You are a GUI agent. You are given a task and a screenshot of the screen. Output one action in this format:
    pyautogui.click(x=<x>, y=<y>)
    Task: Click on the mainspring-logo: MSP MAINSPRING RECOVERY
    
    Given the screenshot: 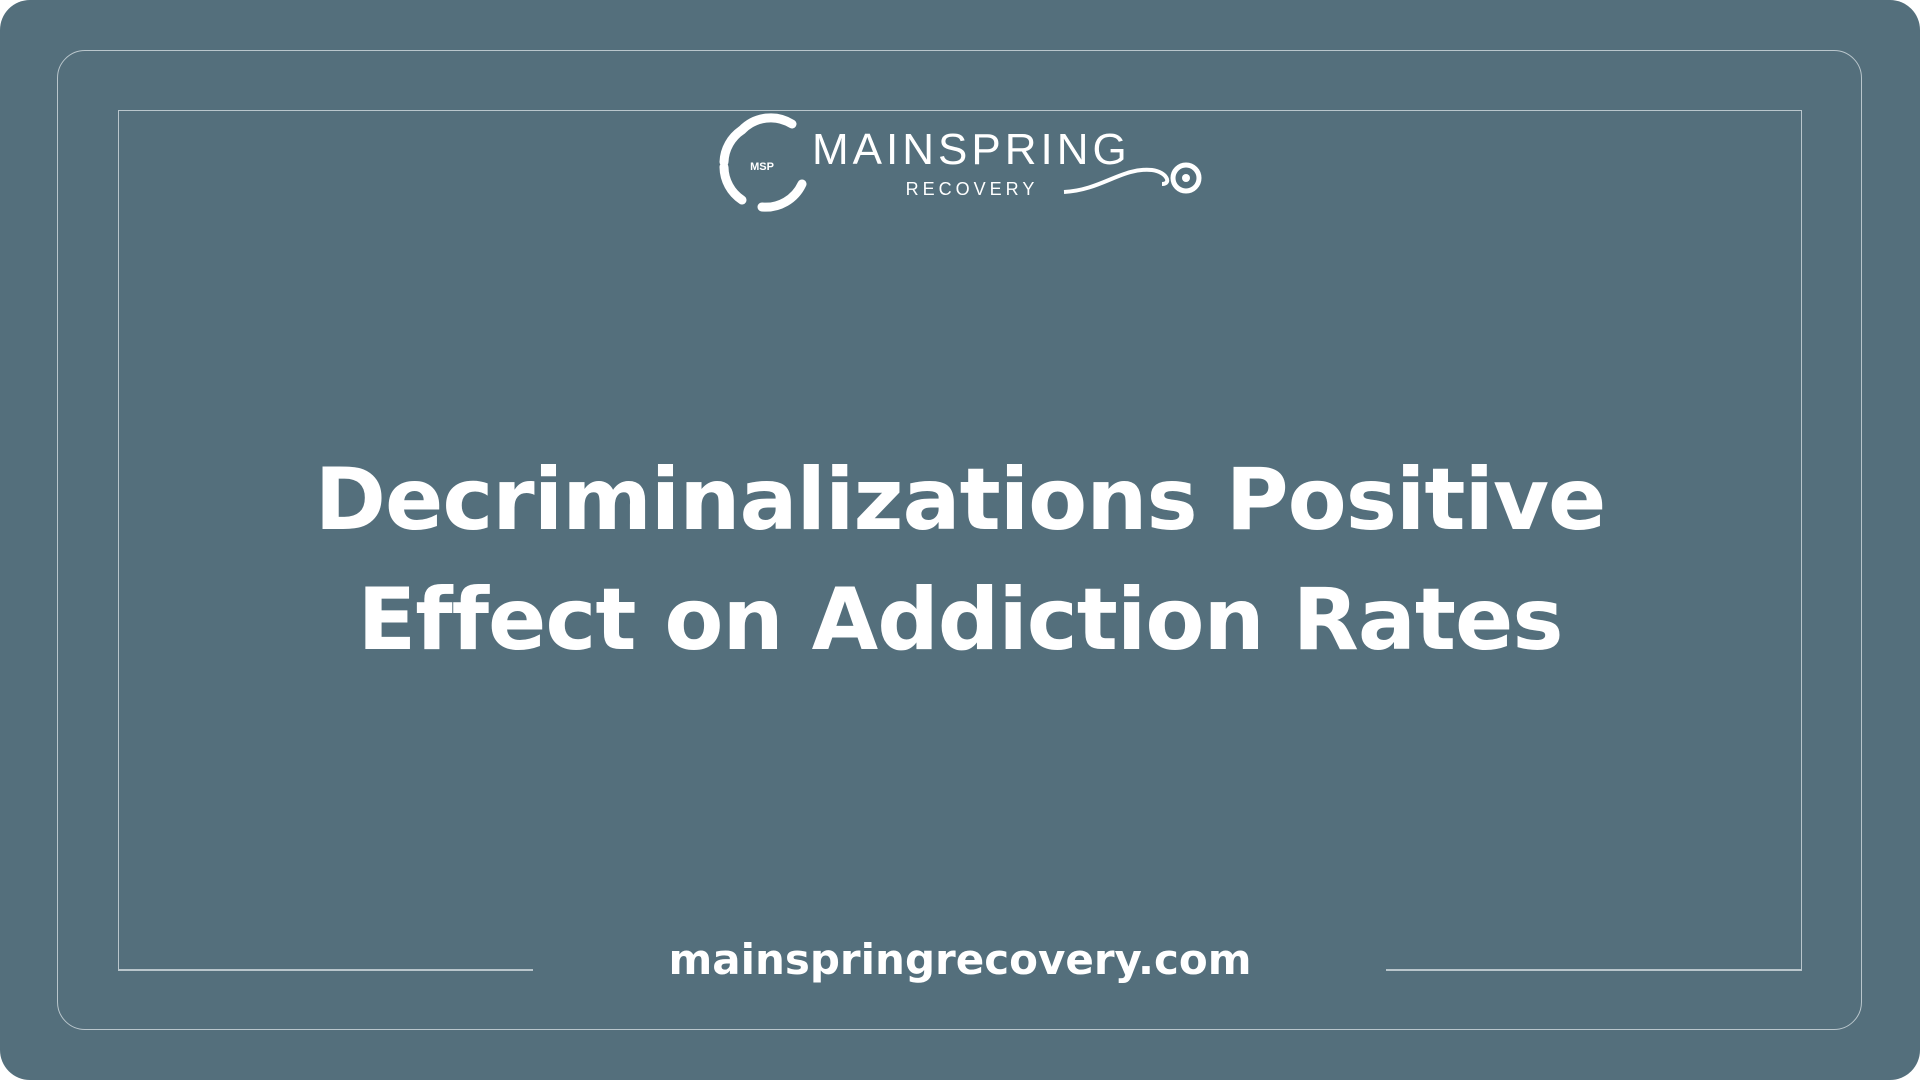 What is the action you would take?
    pyautogui.click(x=960, y=162)
    